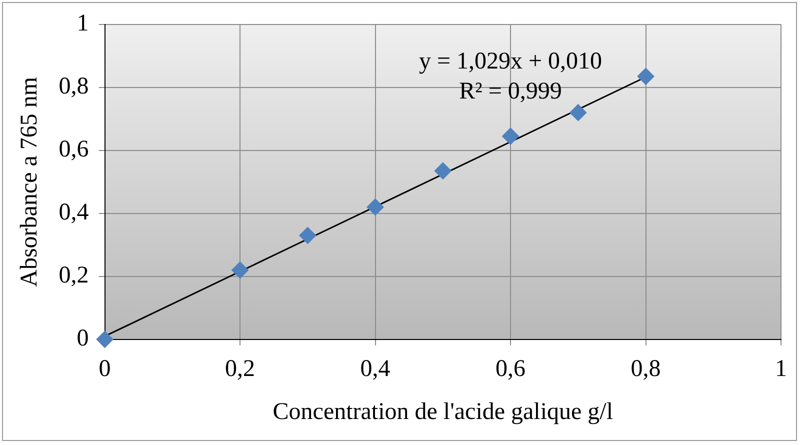 The width and height of the screenshot is (801, 445). What do you see at coordinates (104, 369) in the screenshot?
I see `x-tick-label: 0` at bounding box center [104, 369].